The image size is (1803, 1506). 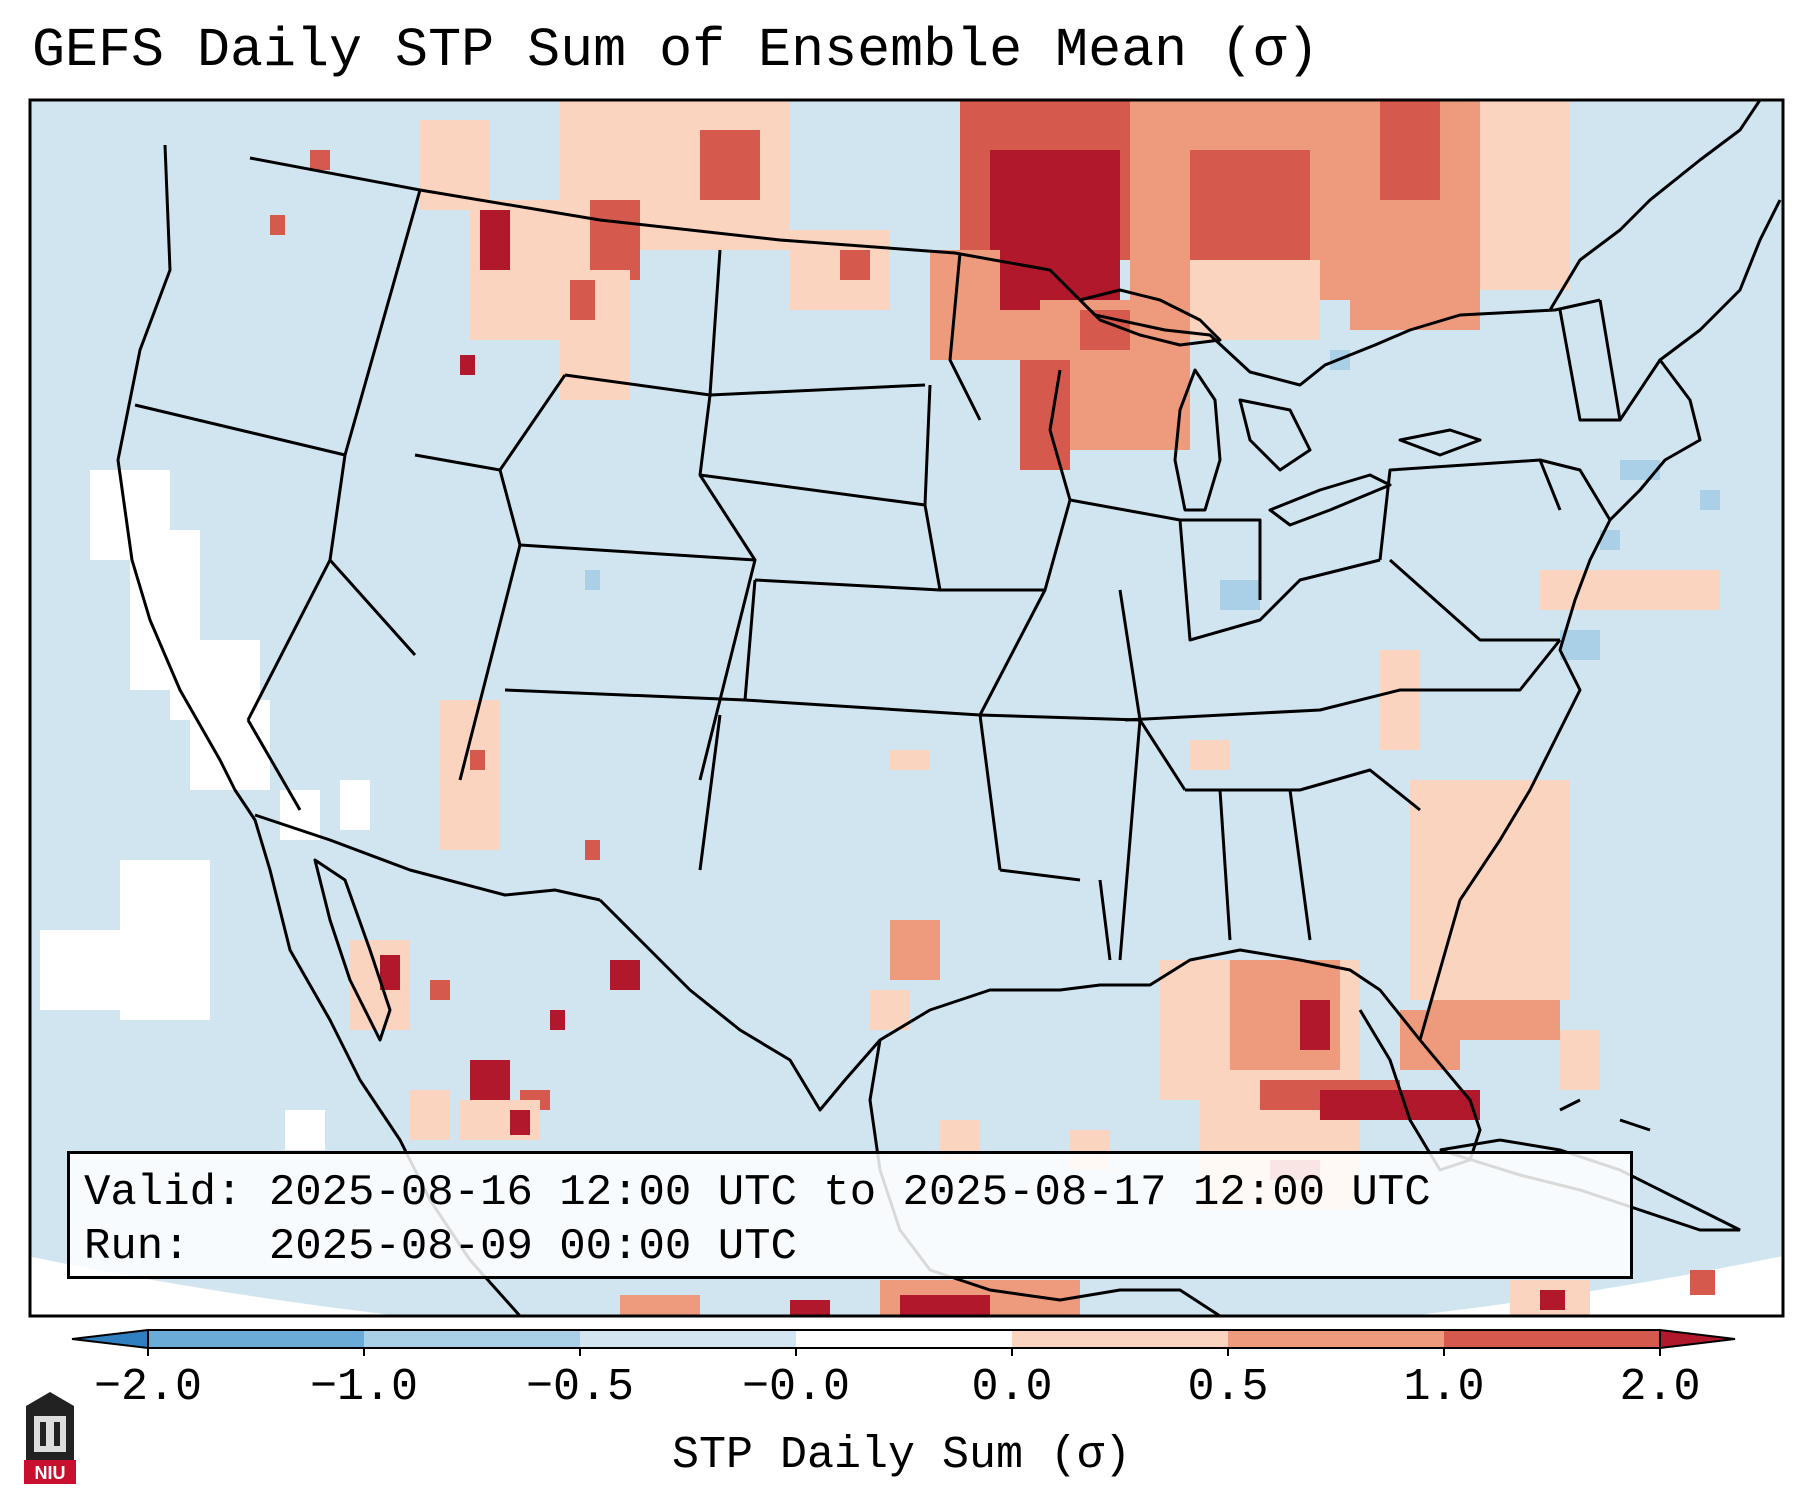 I want to click on colorbar-tick-label: −0.5, so click(x=580, y=1387).